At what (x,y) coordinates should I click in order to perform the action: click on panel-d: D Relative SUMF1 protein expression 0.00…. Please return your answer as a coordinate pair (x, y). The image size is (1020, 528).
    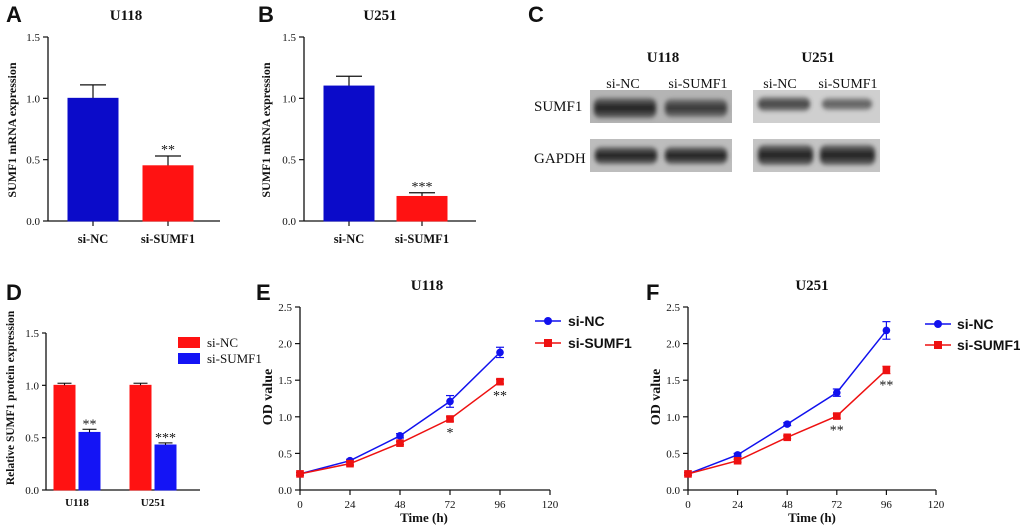
    Looking at the image, I should click on (133, 394).